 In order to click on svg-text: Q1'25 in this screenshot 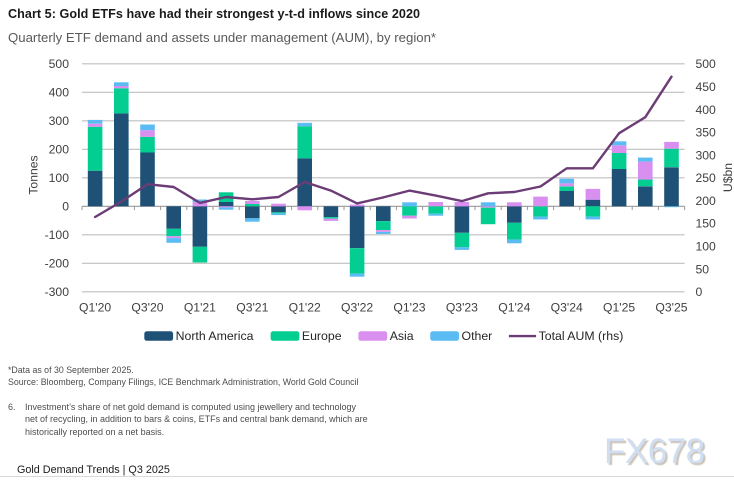, I will do `click(619, 308)`.